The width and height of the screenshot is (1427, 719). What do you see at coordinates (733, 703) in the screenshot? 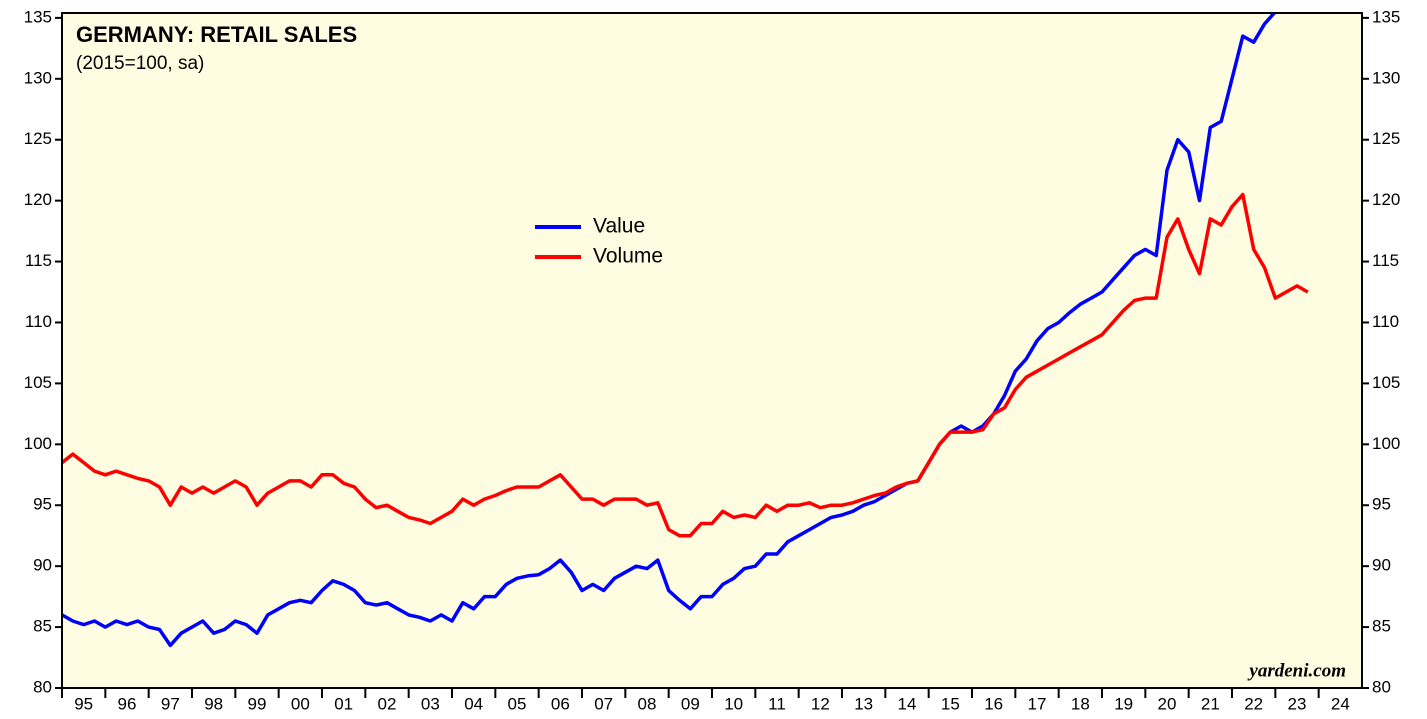
I see `x-tick-label: 10` at bounding box center [733, 703].